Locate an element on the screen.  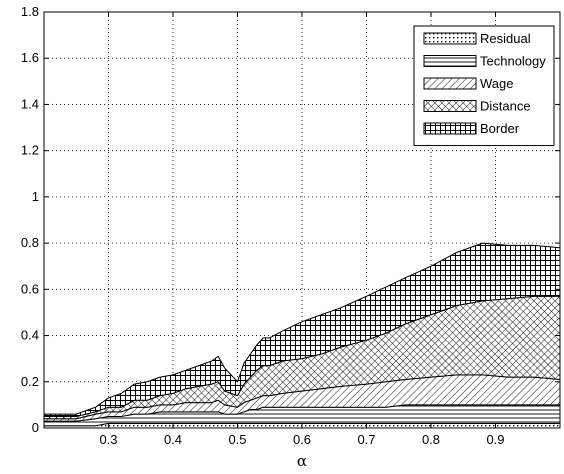
y-tick-label: 1.4 is located at coordinates (30, 103).